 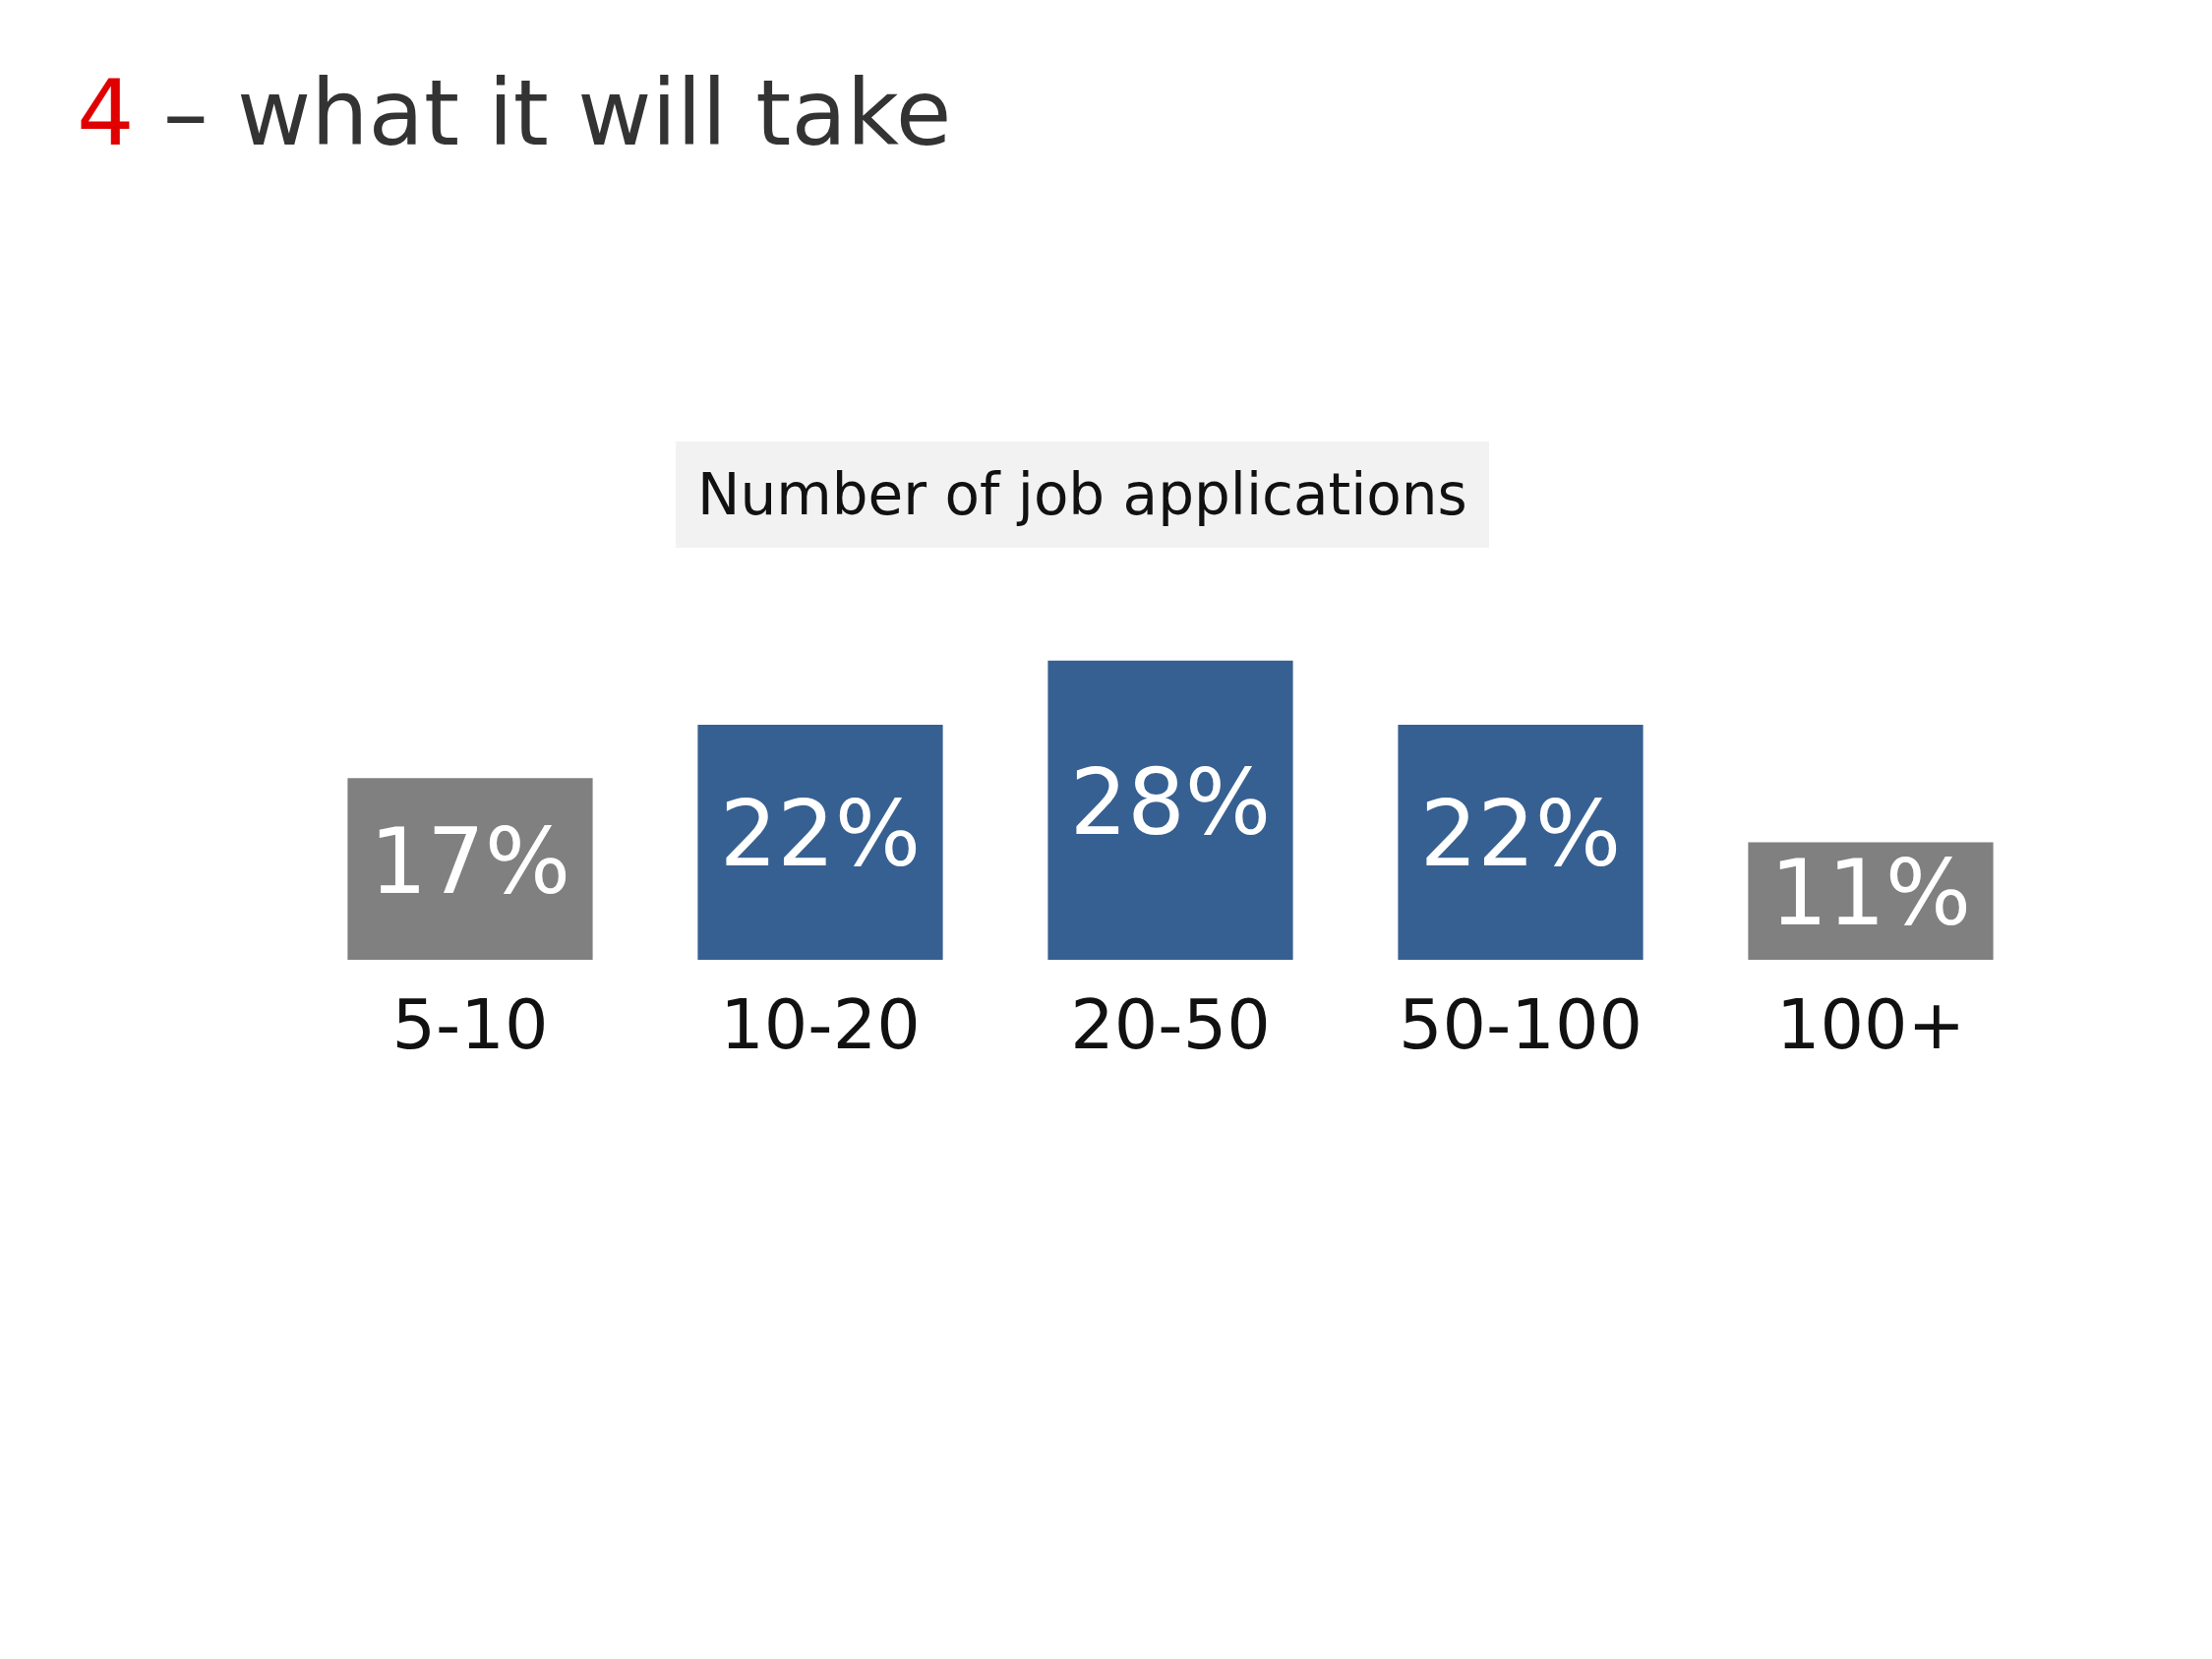 I want to click on x-tick-label: 100+, so click(x=1870, y=1025).